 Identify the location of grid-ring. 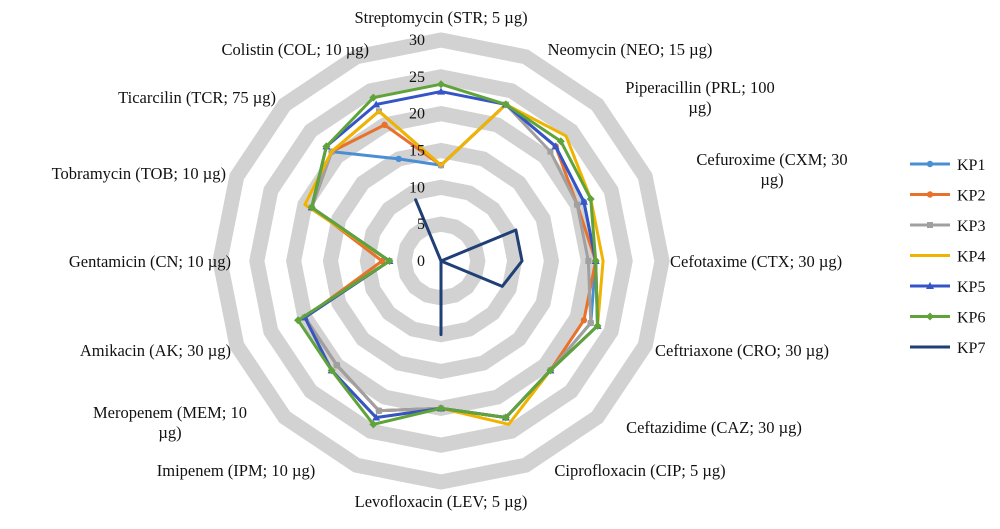
(441, 261).